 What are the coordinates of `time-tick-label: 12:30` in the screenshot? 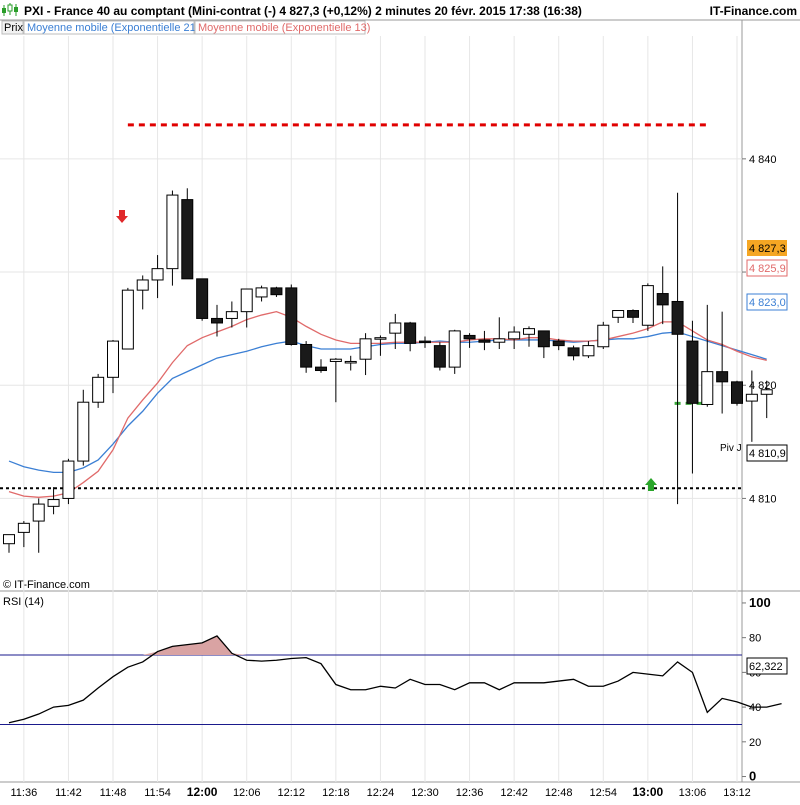 It's located at (425, 793).